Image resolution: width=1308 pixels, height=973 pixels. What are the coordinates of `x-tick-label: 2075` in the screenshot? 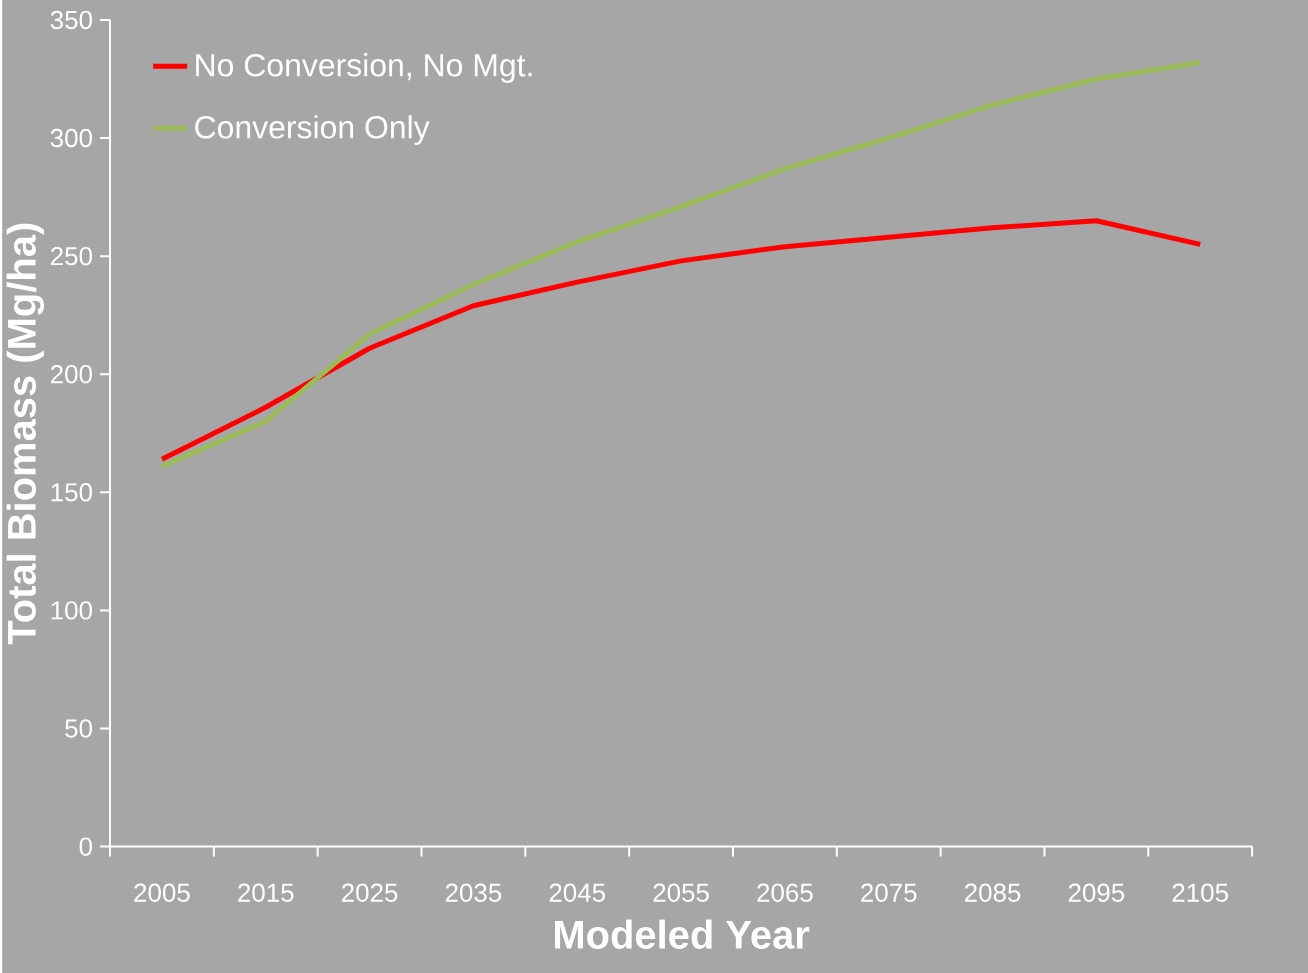 It's located at (889, 892).